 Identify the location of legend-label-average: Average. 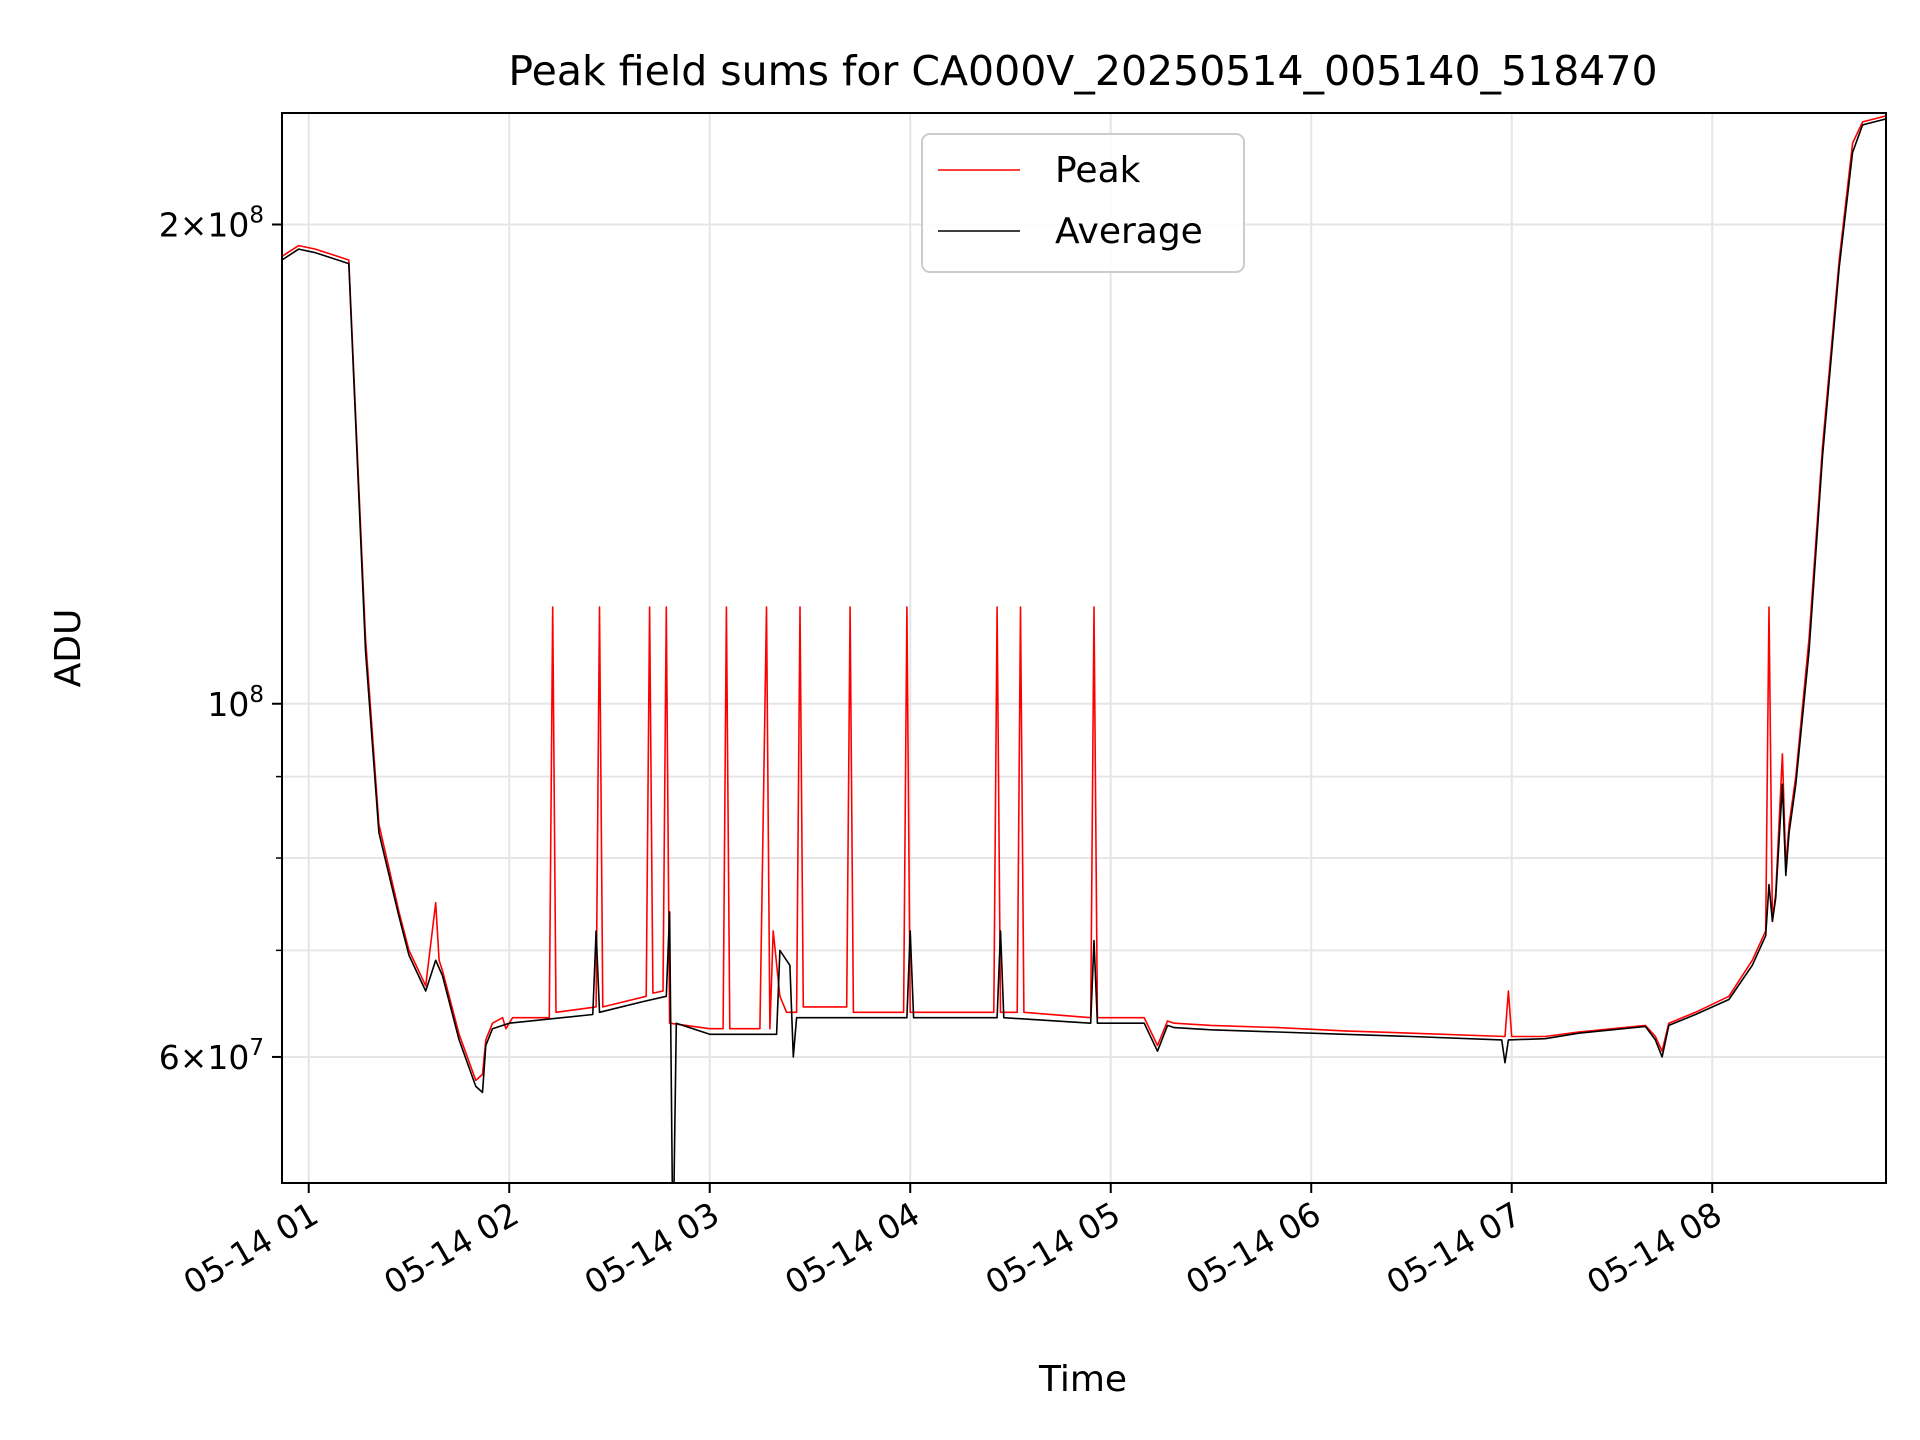
(1129, 231).